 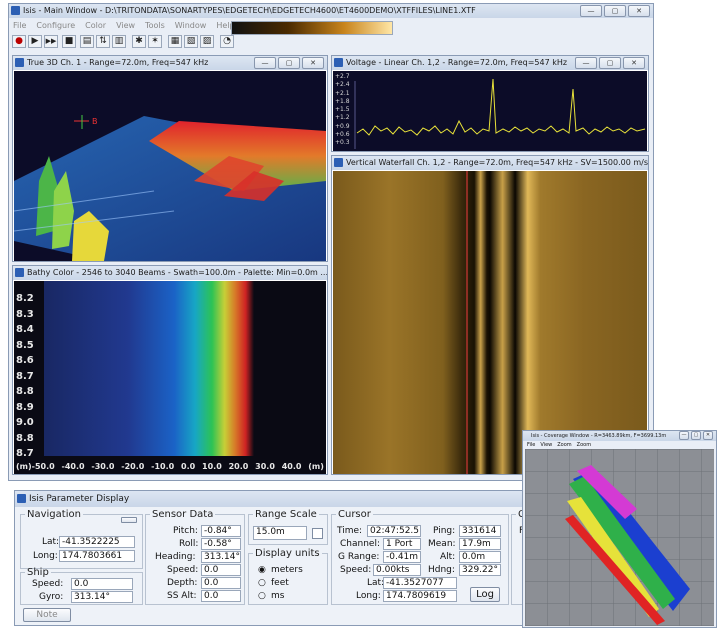 What do you see at coordinates (190, 25) in the screenshot?
I see `menu-window: Window` at bounding box center [190, 25].